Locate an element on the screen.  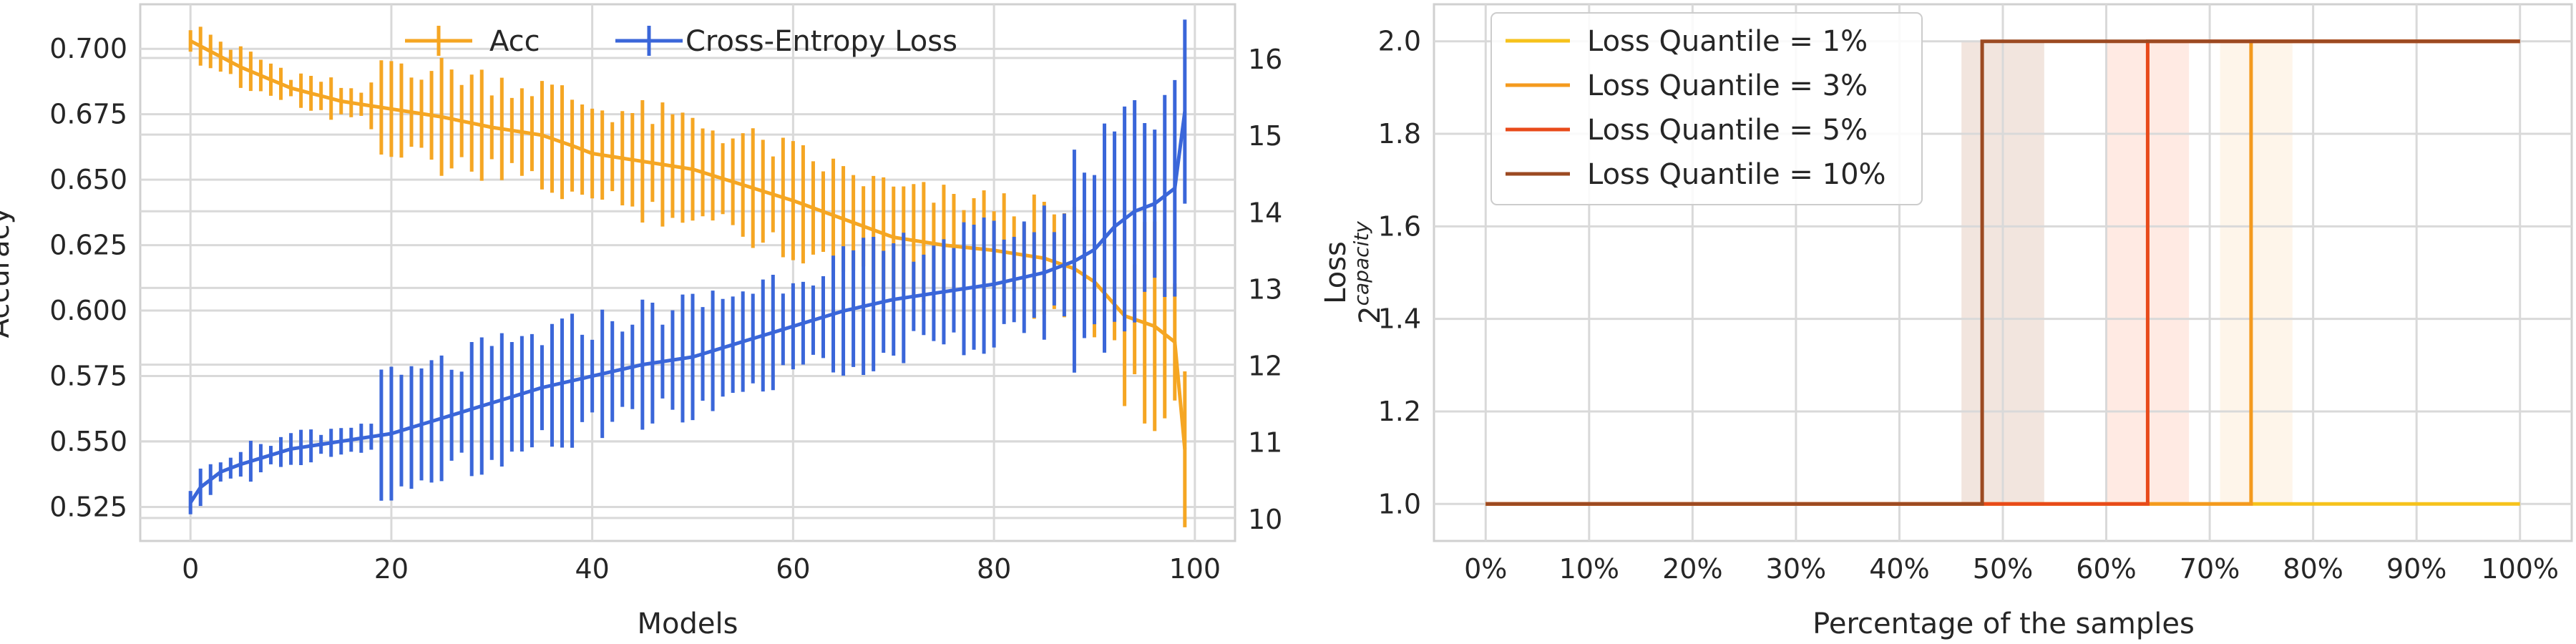
right-y-tick-label: 1.0 is located at coordinates (1399, 503).